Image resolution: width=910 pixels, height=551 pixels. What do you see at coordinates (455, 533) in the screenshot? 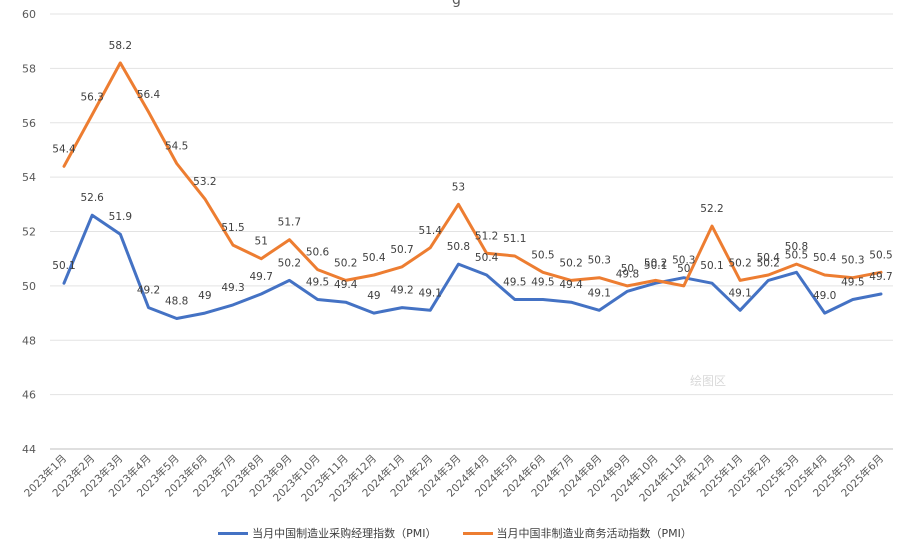
I see `legend: 当月中国制造业采购经理指数（PMI） 当月中国非制造业商务活动指数（PMI）` at bounding box center [455, 533].